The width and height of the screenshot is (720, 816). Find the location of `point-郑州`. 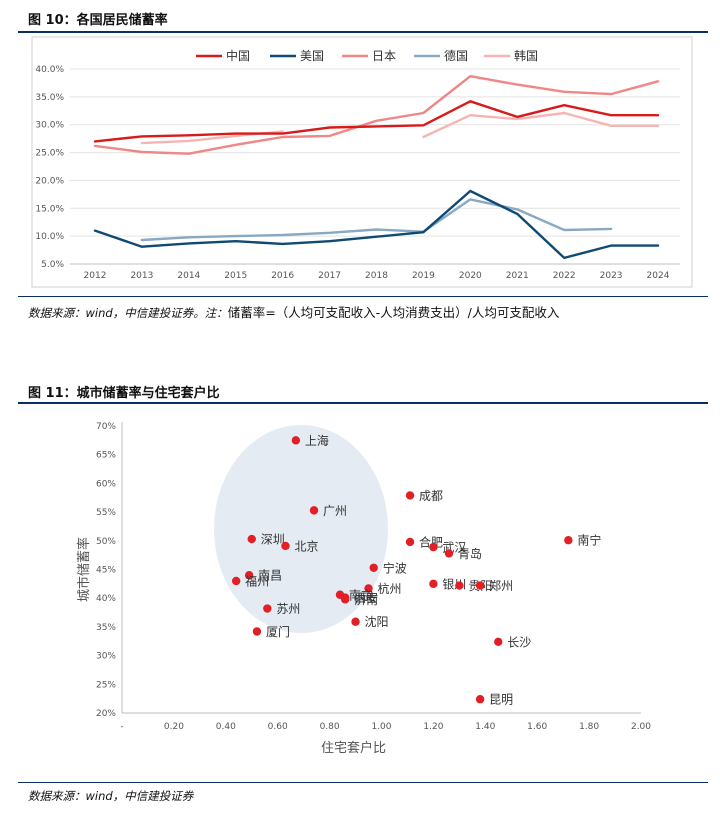

point-郑州 is located at coordinates (480, 585).